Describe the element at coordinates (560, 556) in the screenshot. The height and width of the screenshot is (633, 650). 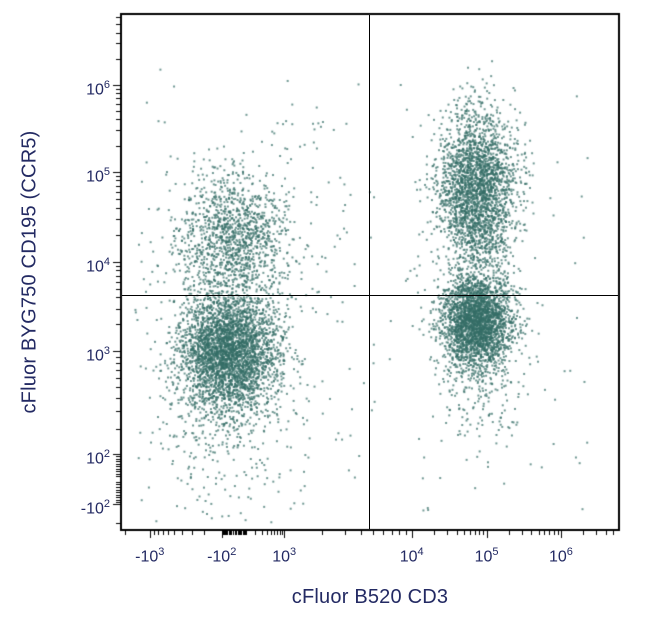
I see `x-tick-label: 10⁶` at that location.